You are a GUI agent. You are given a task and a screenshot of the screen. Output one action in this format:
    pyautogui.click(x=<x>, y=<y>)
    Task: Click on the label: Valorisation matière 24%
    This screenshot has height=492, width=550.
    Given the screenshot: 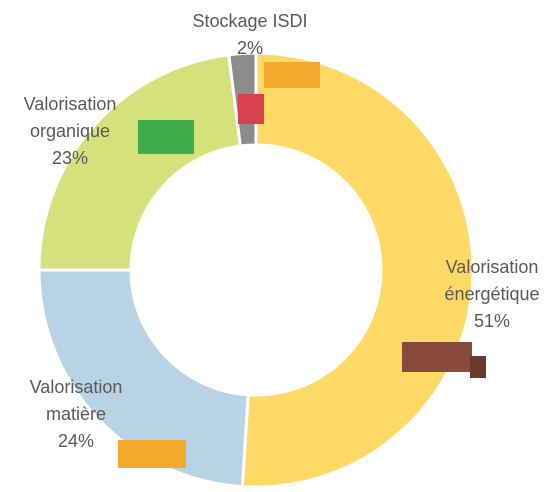 What is the action you would take?
    pyautogui.click(x=76, y=414)
    